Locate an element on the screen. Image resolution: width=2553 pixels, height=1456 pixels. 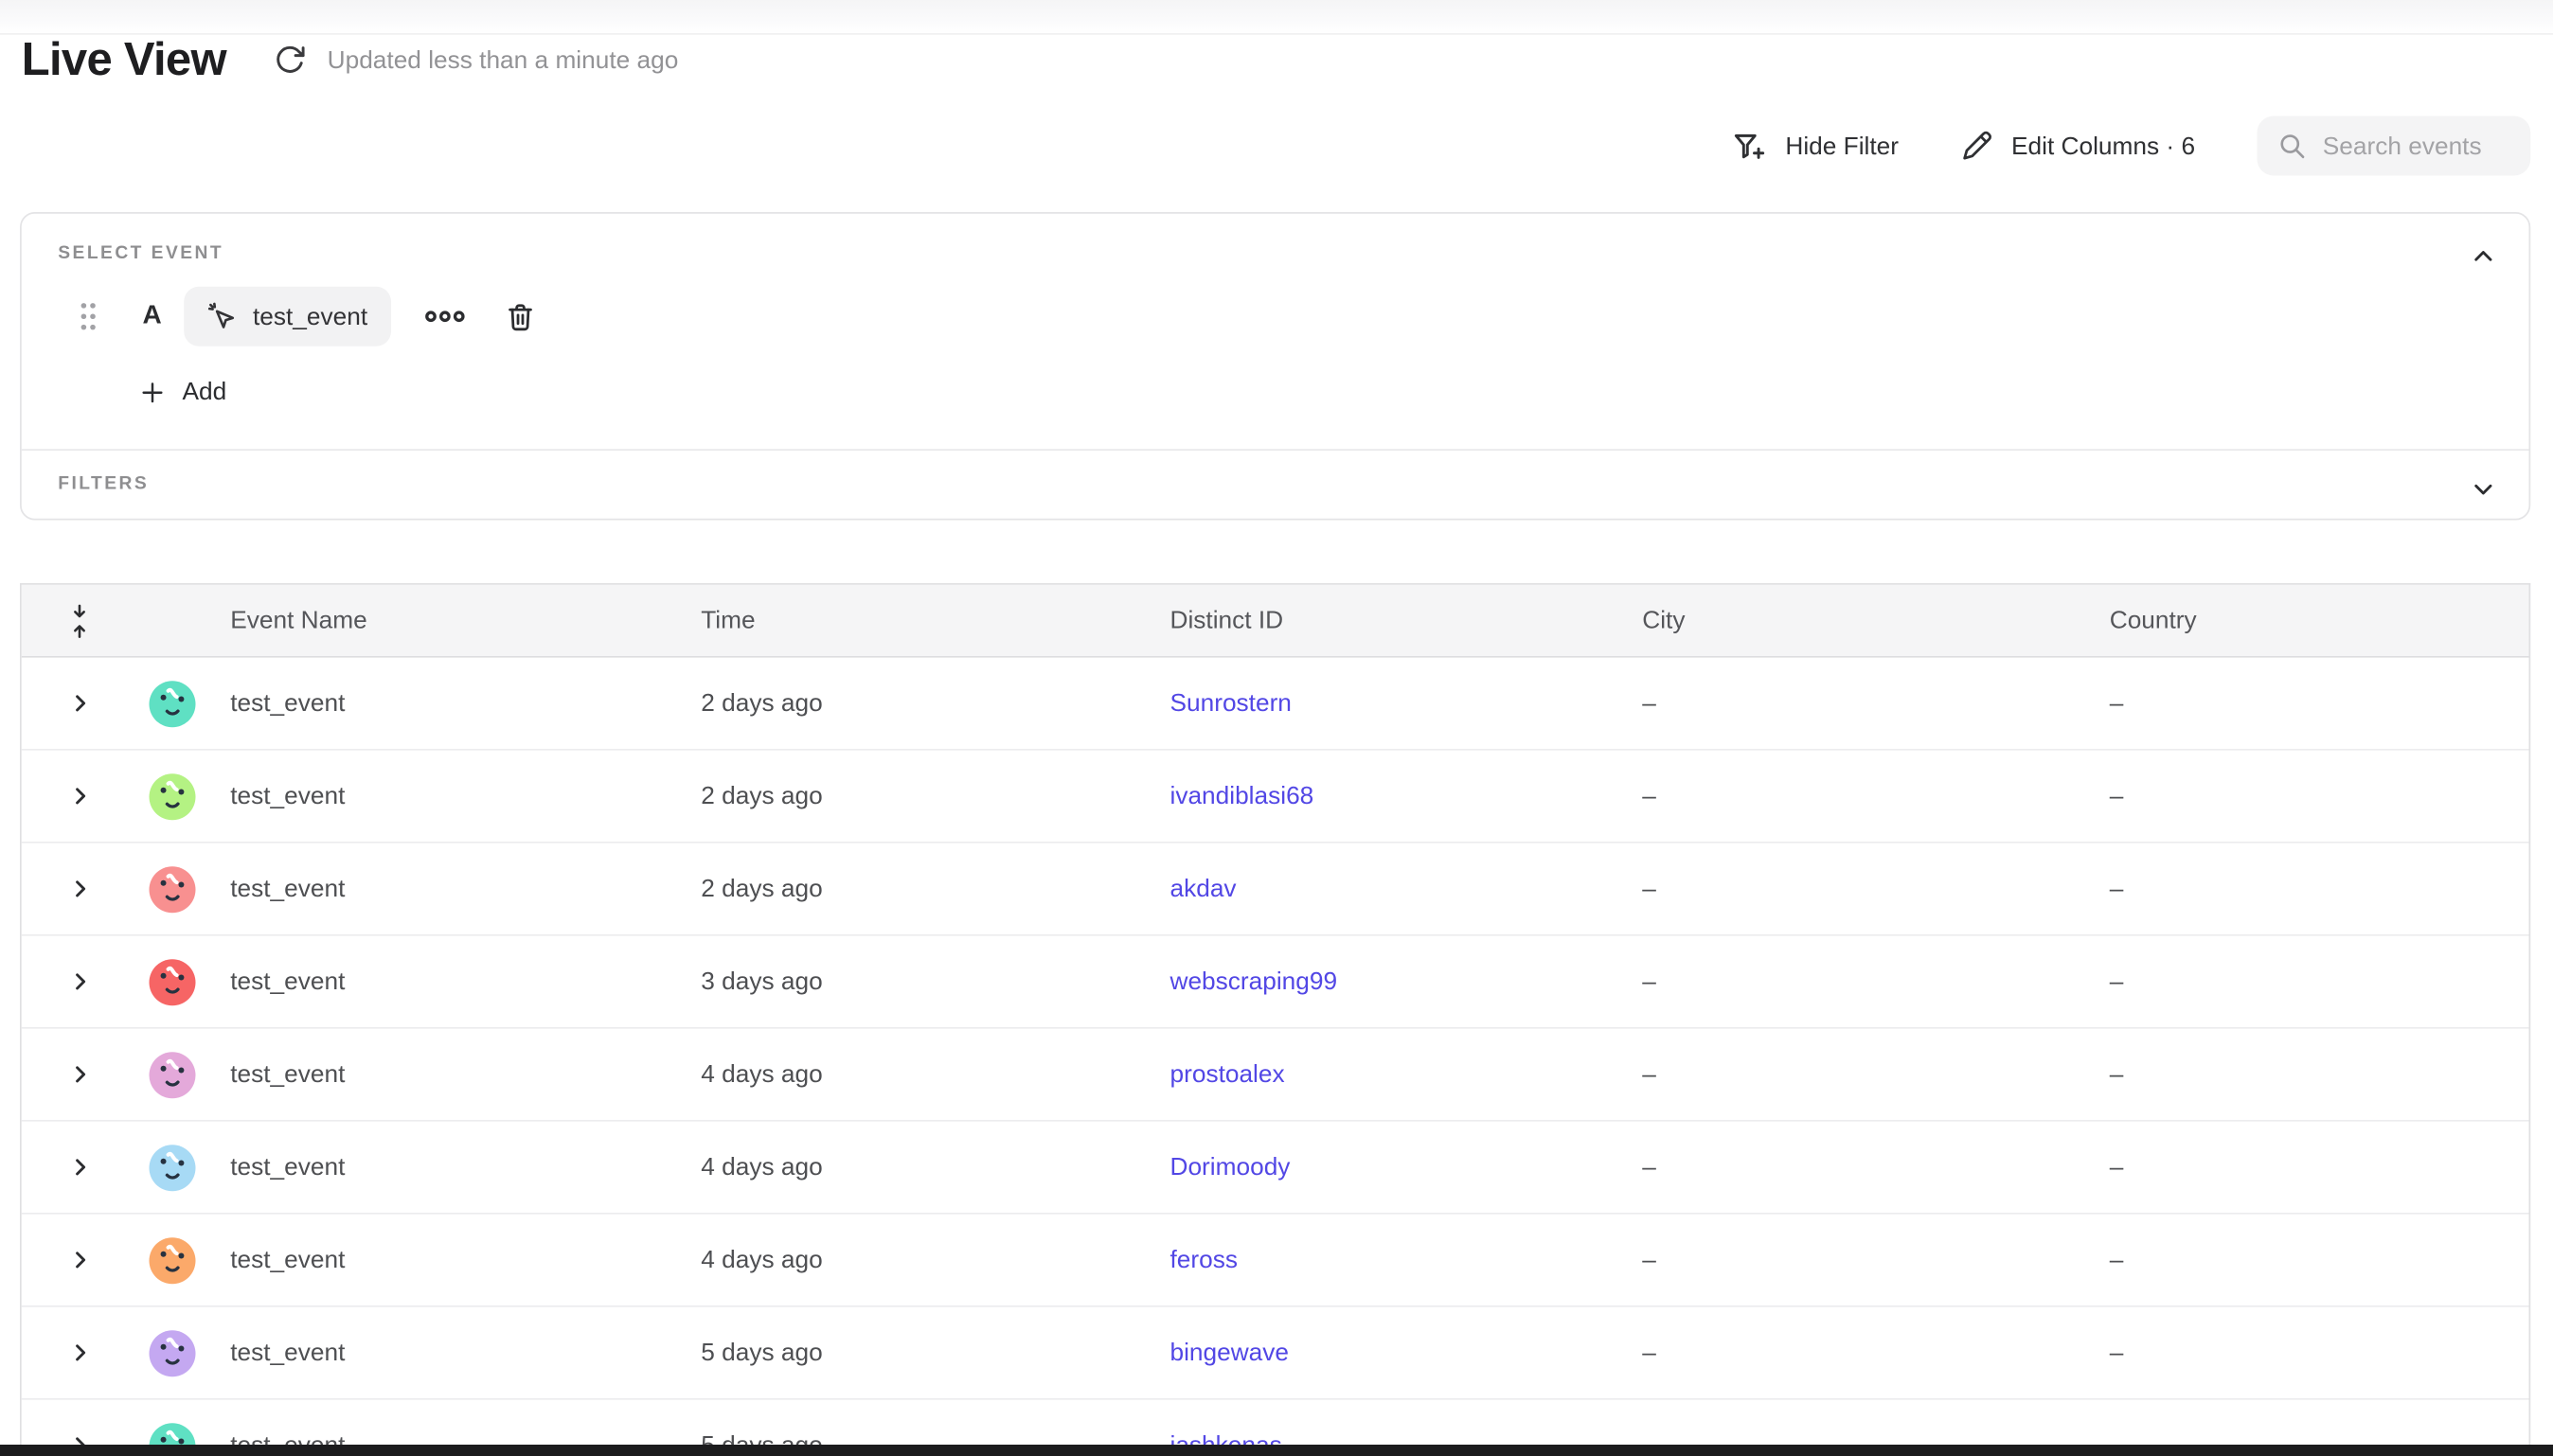
distinct-id-link: Sunrostern is located at coordinates (1231, 704).